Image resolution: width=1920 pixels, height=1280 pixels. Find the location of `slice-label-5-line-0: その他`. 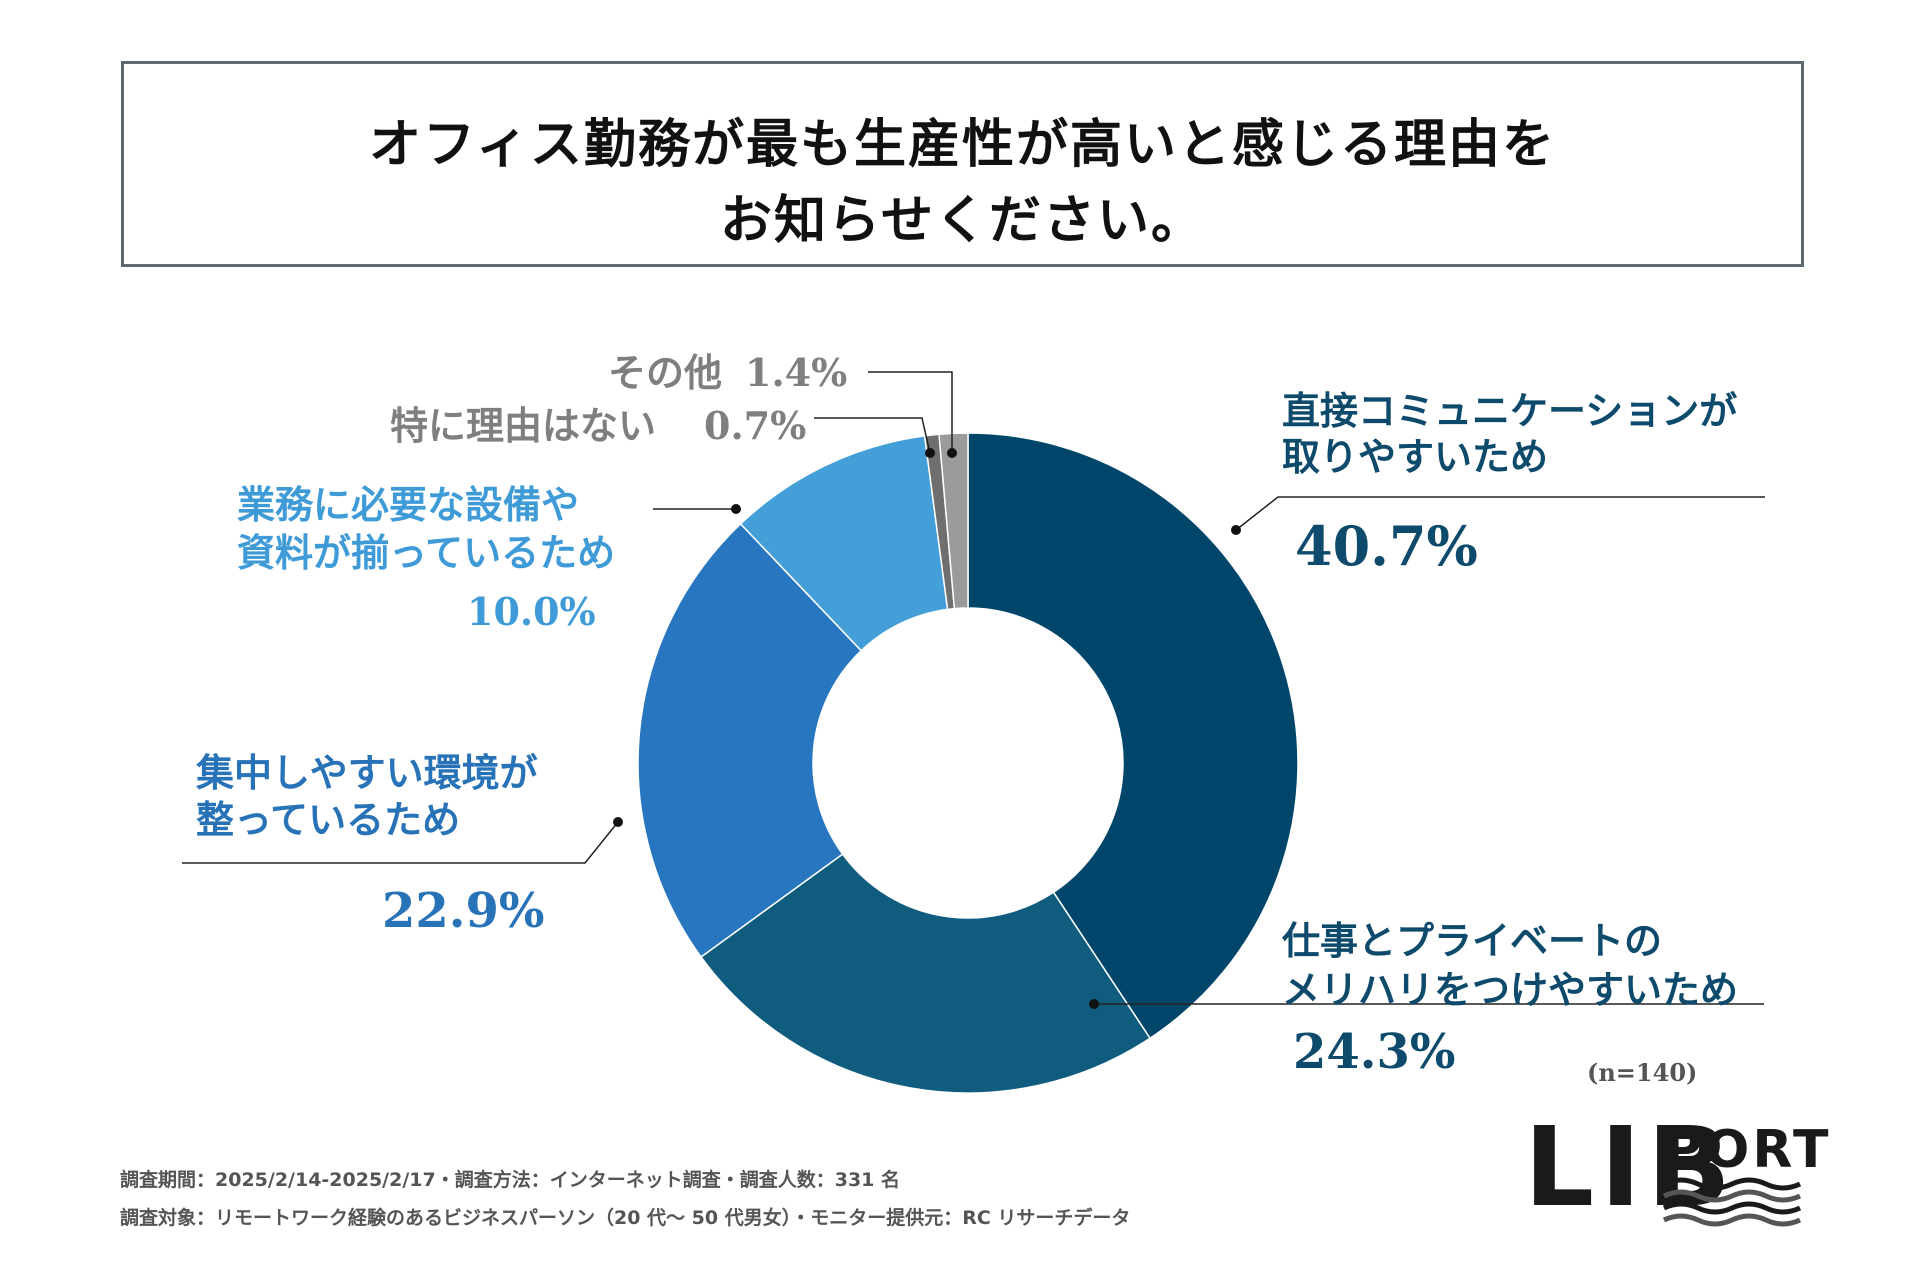

slice-label-5-line-0: その他 is located at coordinates (665, 372).